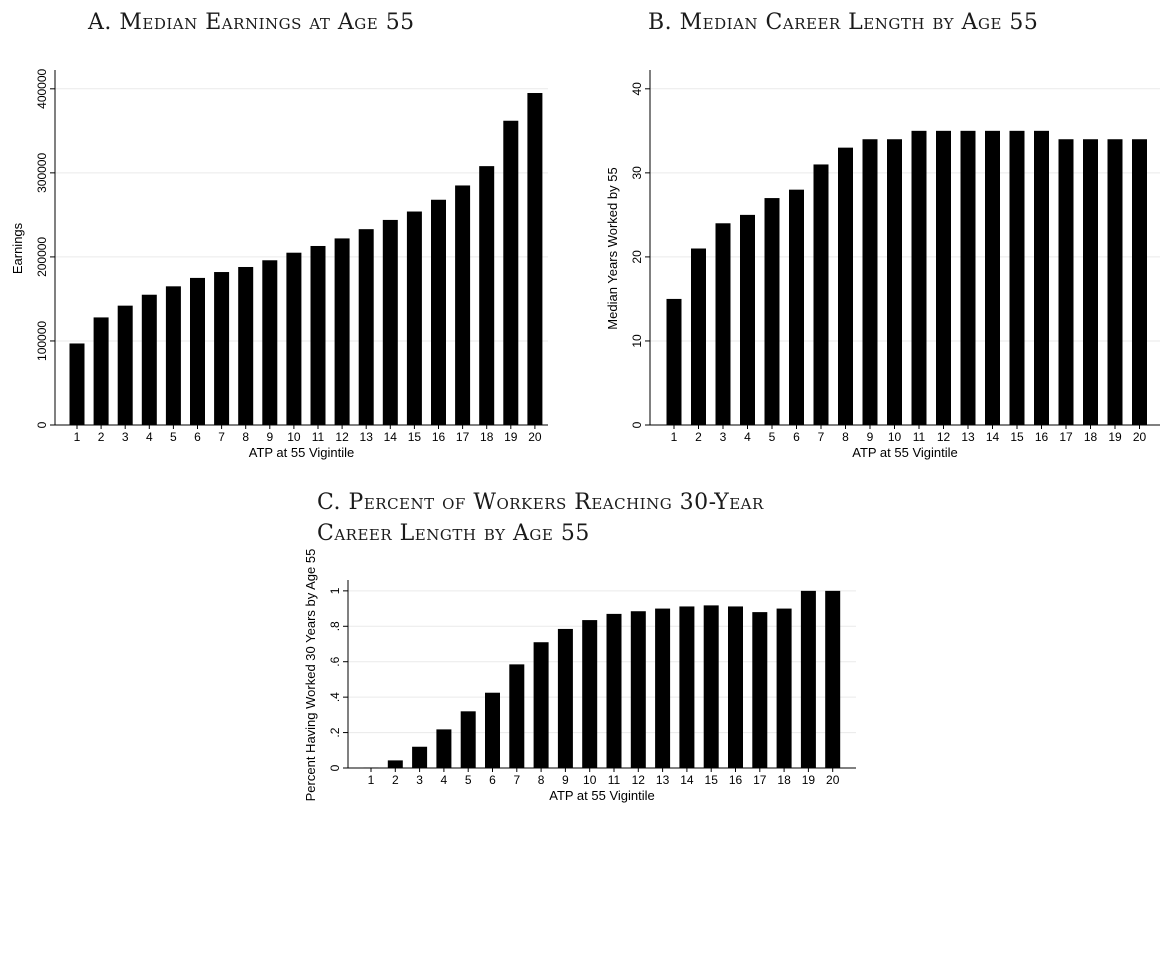  What do you see at coordinates (294, 437) in the screenshot?
I see `chart-a-x-tick-label: 10` at bounding box center [294, 437].